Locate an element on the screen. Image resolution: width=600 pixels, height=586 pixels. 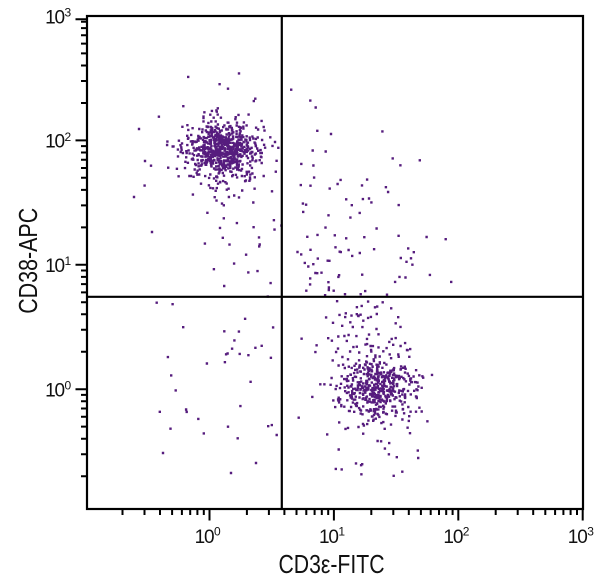
svg-text: CD38-APC is located at coordinates (28, 261).